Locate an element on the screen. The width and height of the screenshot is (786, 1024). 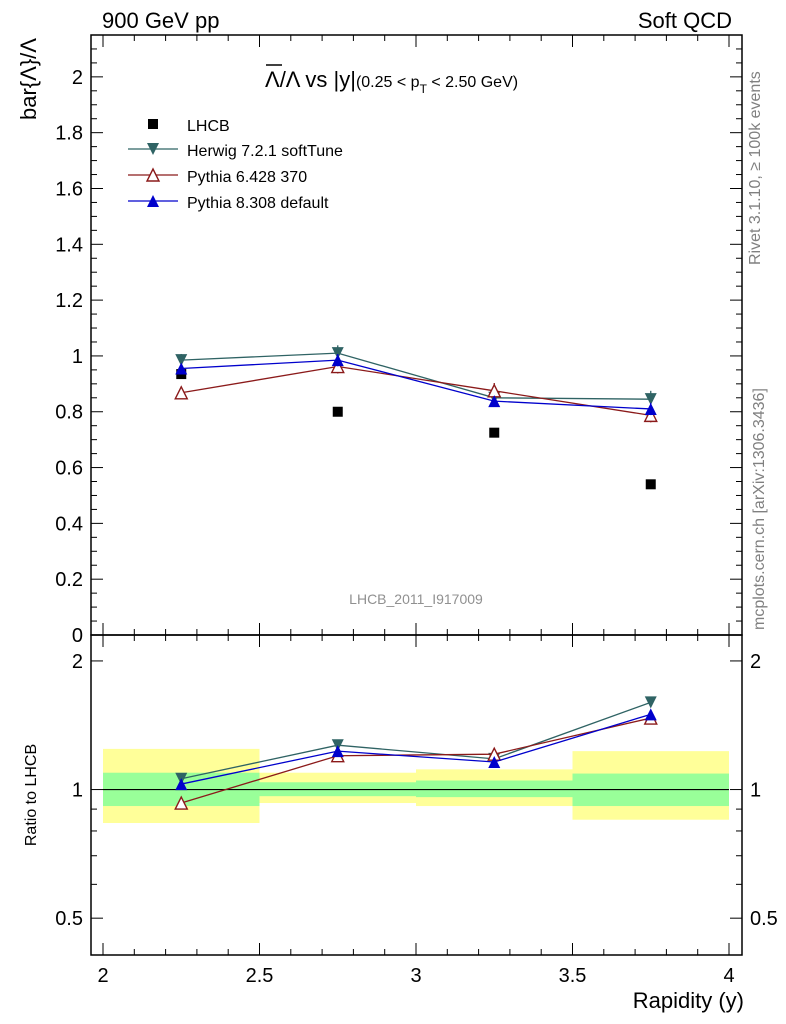
y-tick-label: 0.6 is located at coordinates (69, 469).